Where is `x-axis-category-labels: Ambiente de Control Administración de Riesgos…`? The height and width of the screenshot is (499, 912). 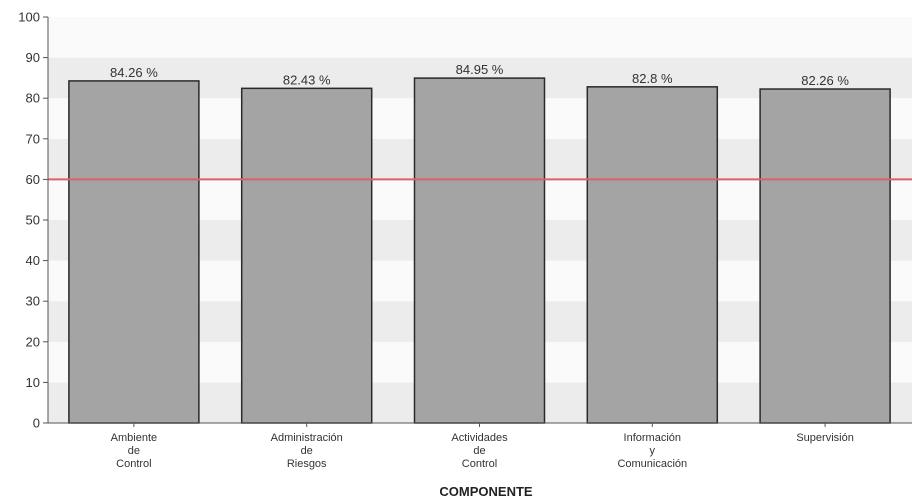 x-axis-category-labels: Ambiente de Control Administración de Riesgos… is located at coordinates (482, 446).